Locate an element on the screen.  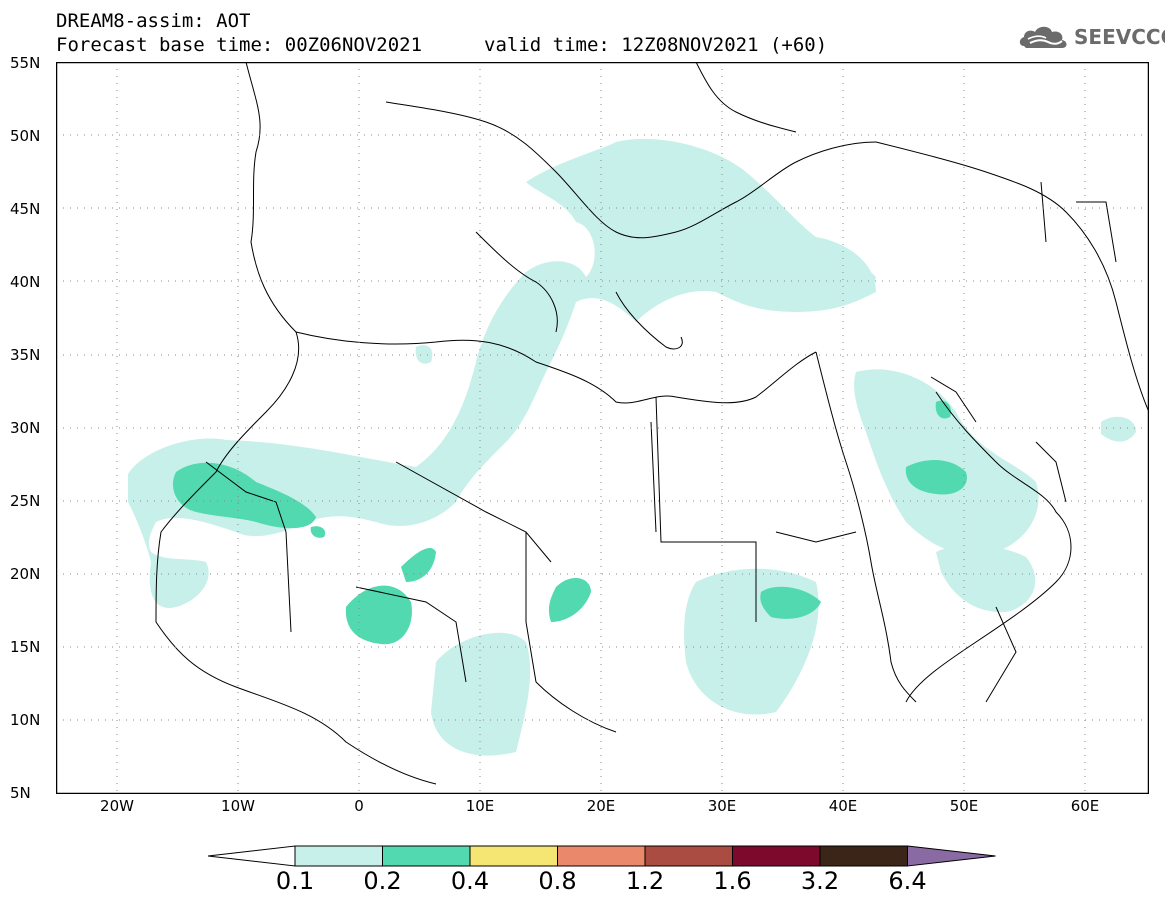
lat-label: 50N is located at coordinates (25, 136).